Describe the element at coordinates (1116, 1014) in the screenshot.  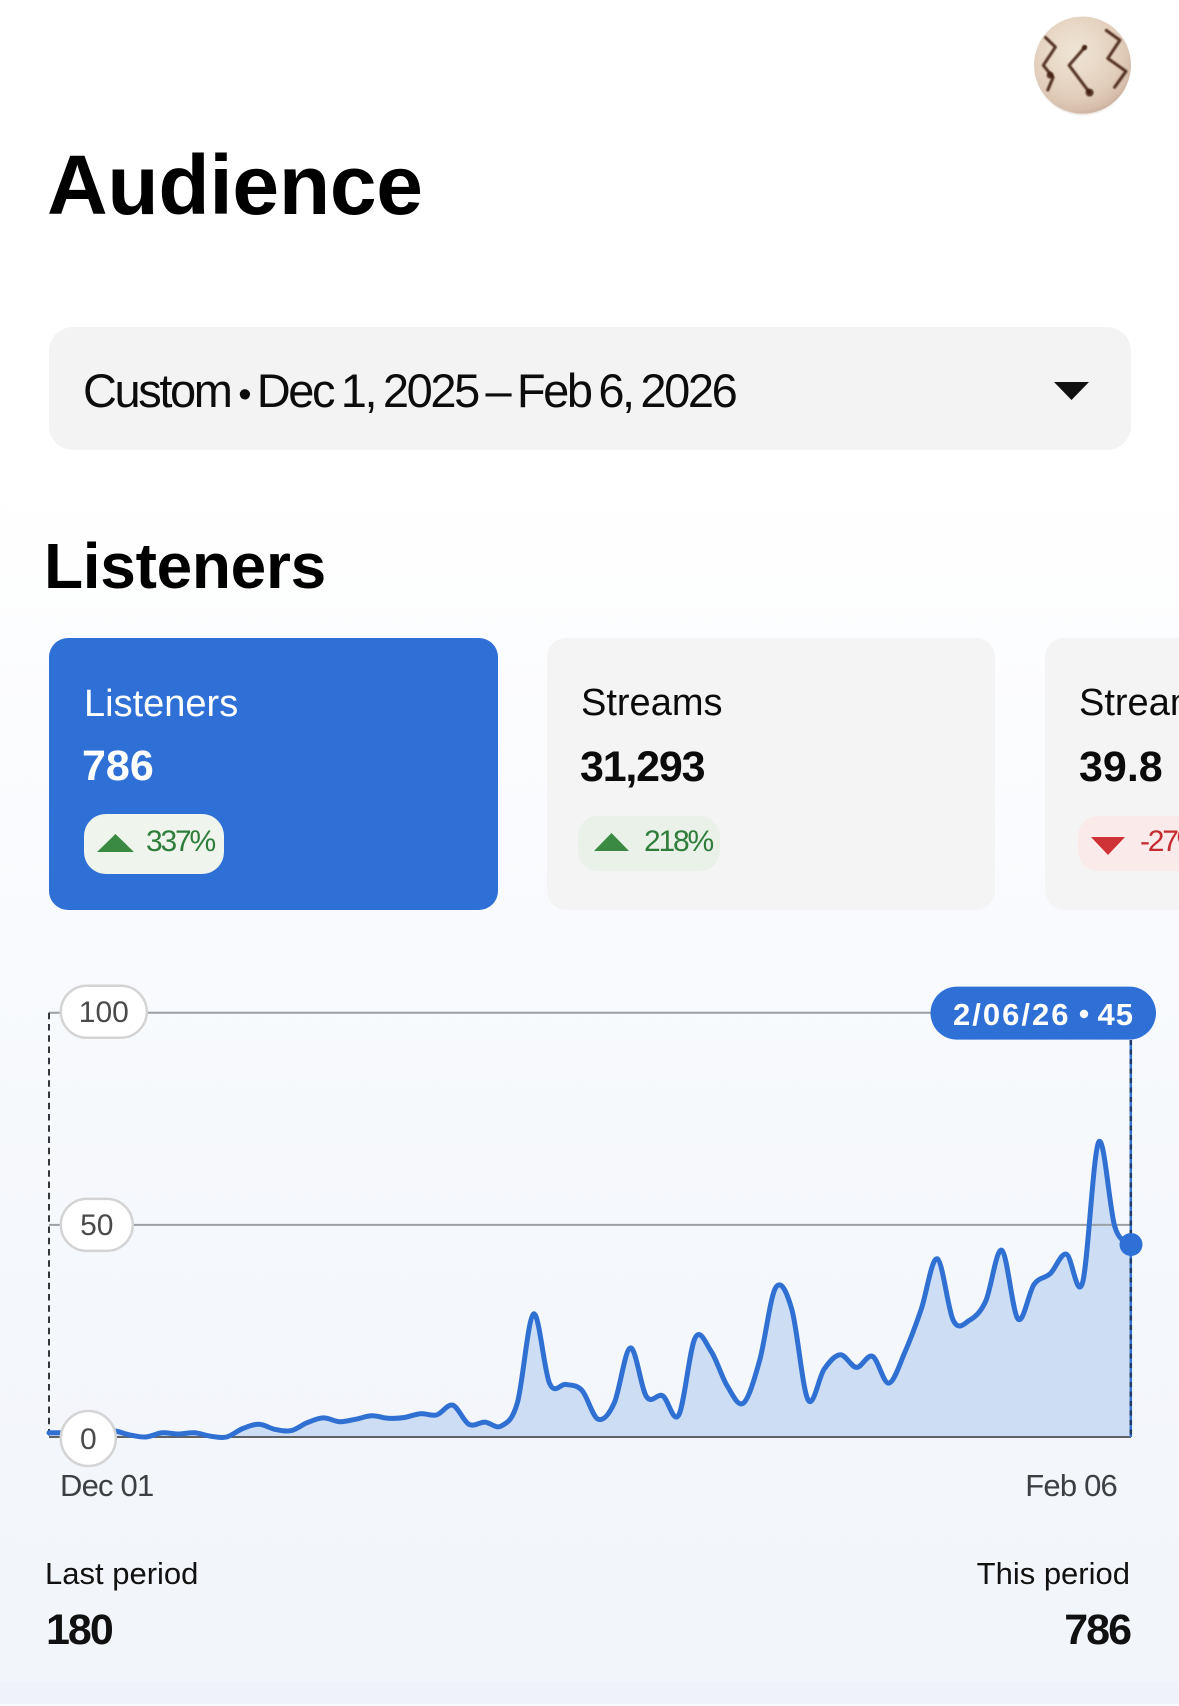
I see `svg-text: 45` at that location.